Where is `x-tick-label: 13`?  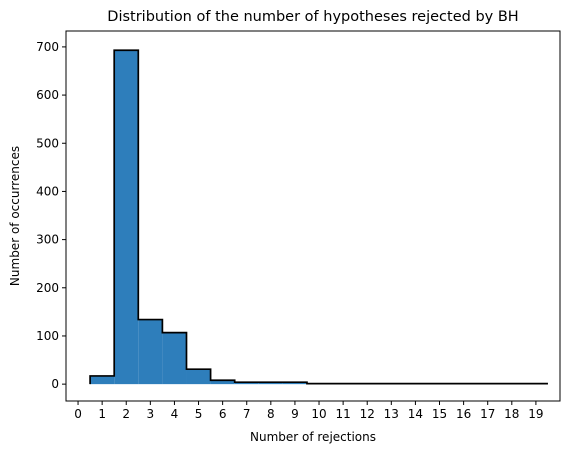 x-tick-label: 13 is located at coordinates (391, 414).